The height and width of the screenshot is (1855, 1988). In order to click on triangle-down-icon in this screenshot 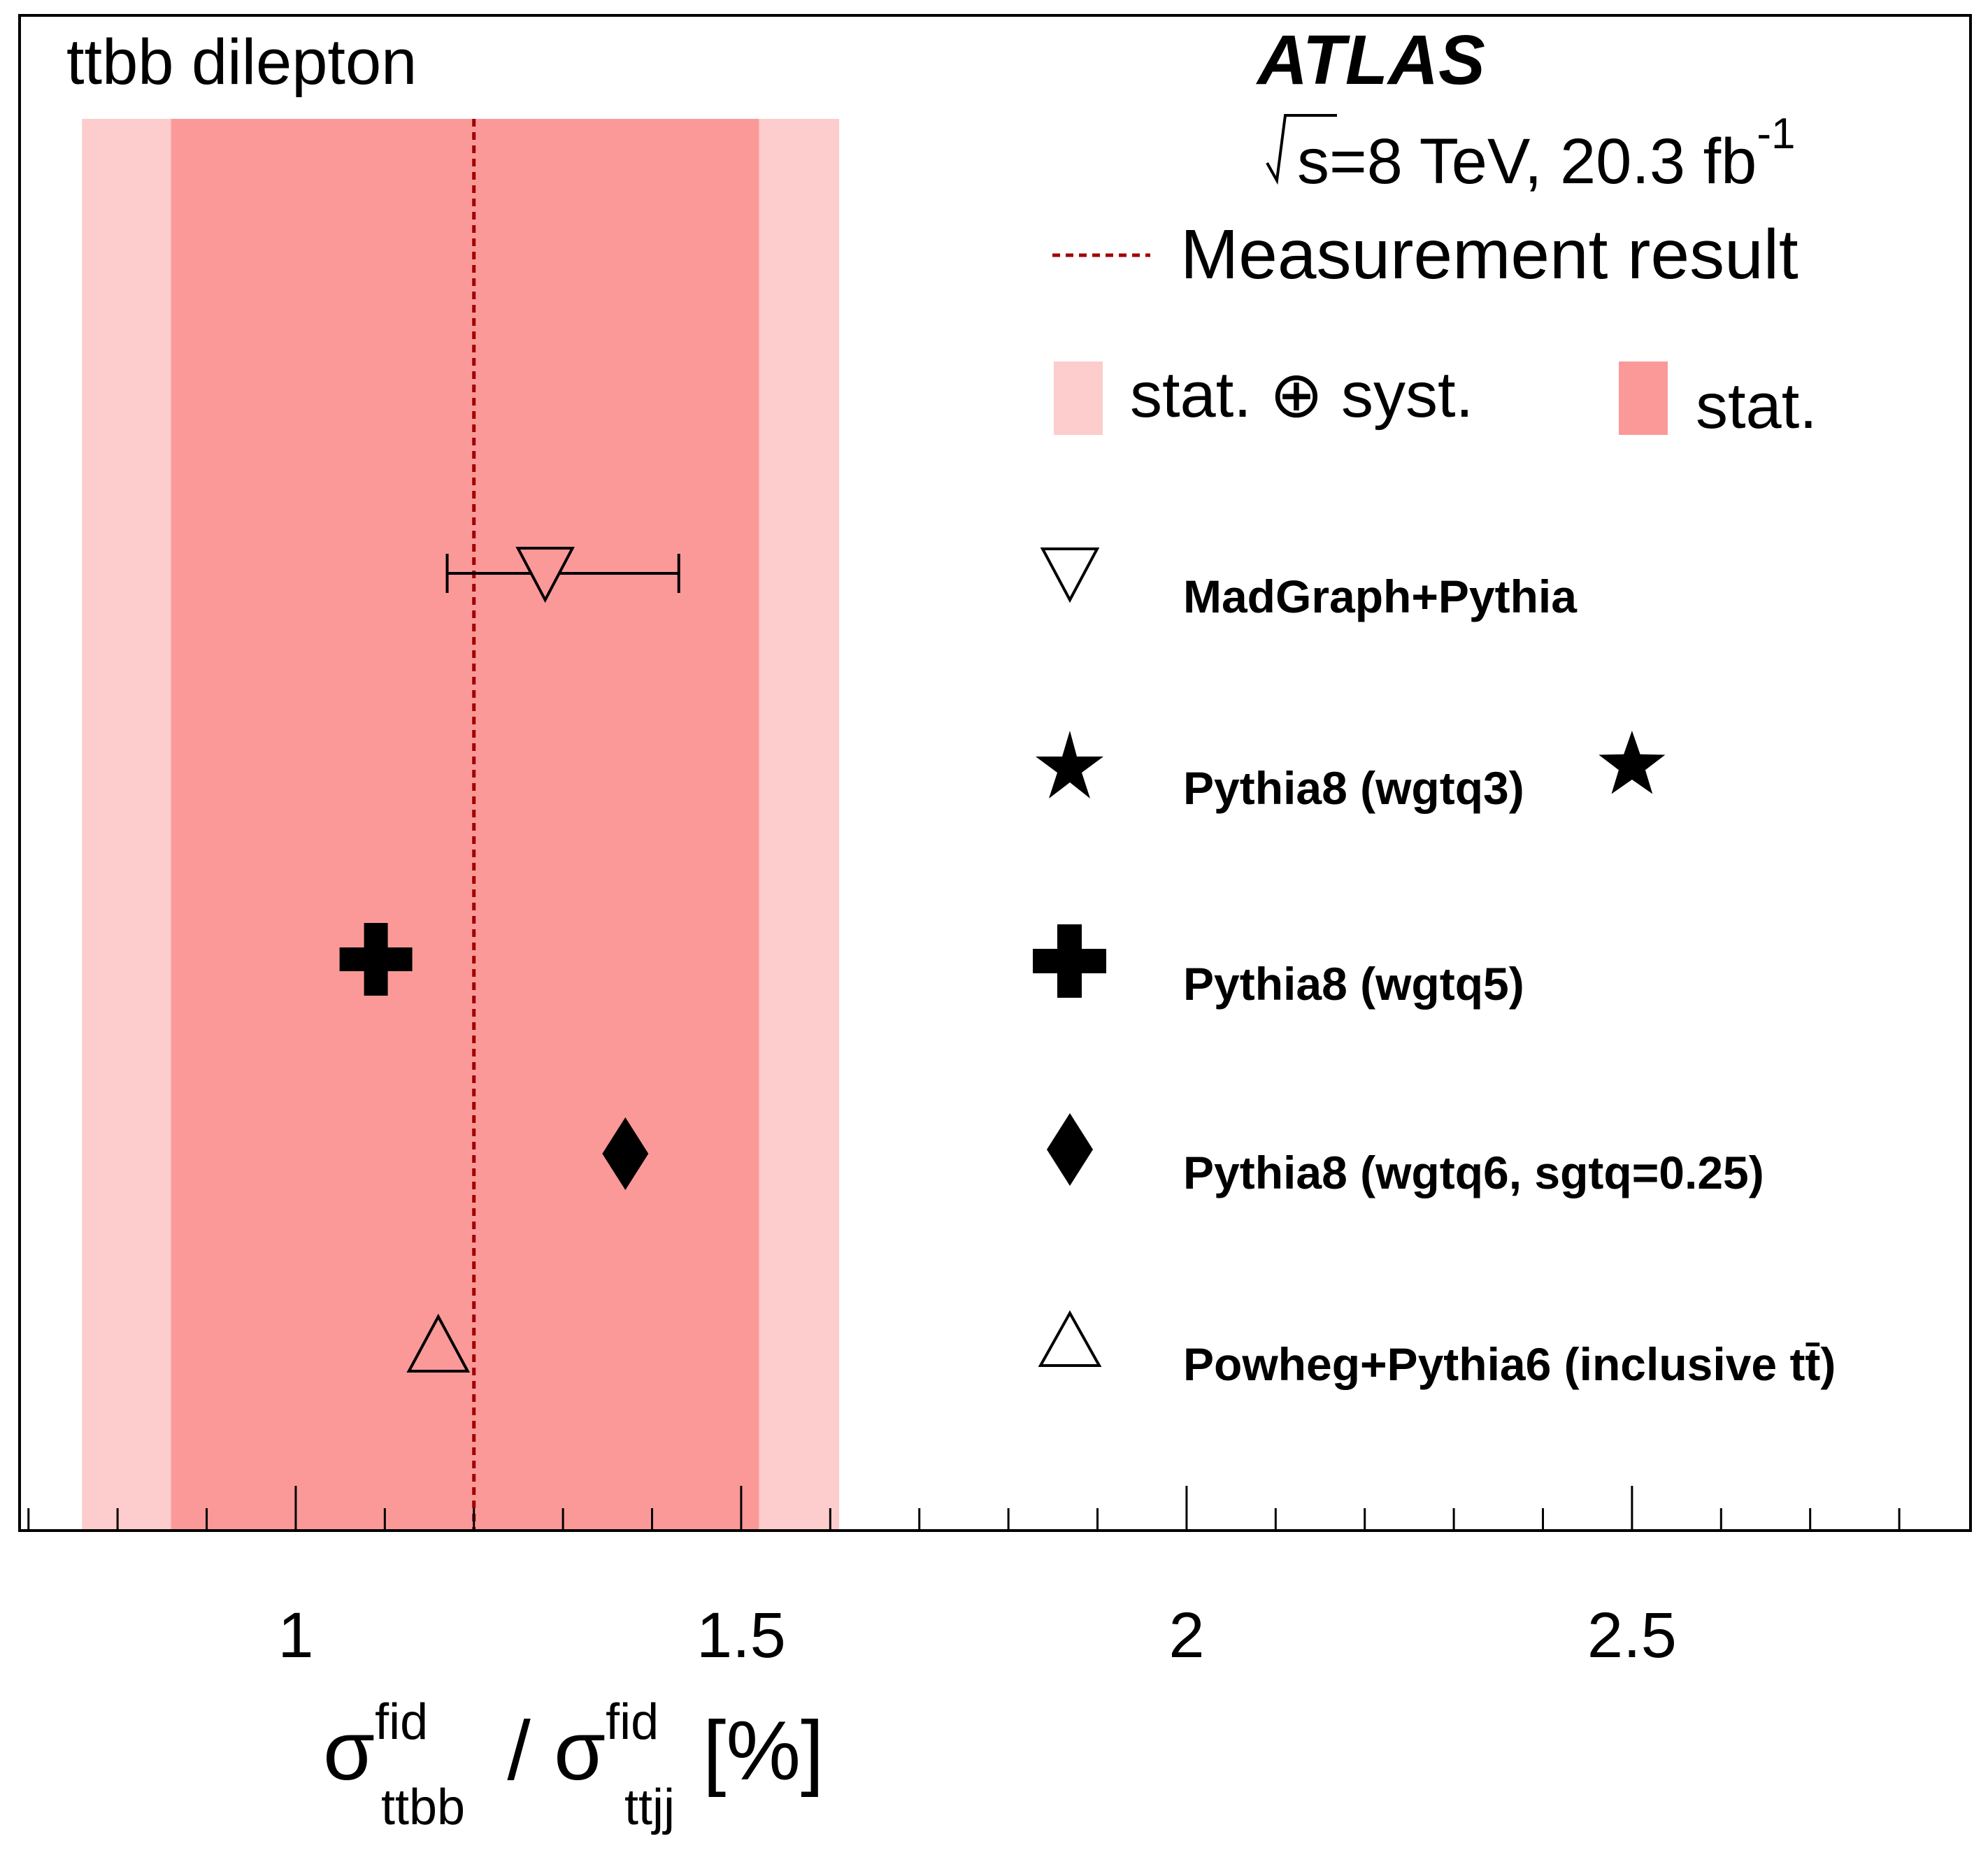, I will do `click(545, 575)`.